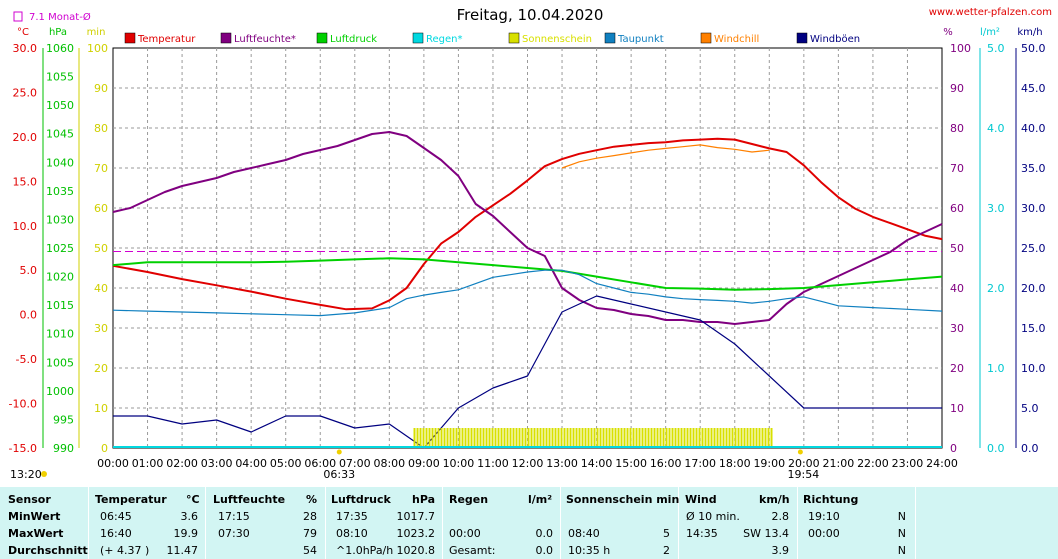  Describe the element at coordinates (527, 274) in the screenshot. I see `series-luftdruck` at that location.